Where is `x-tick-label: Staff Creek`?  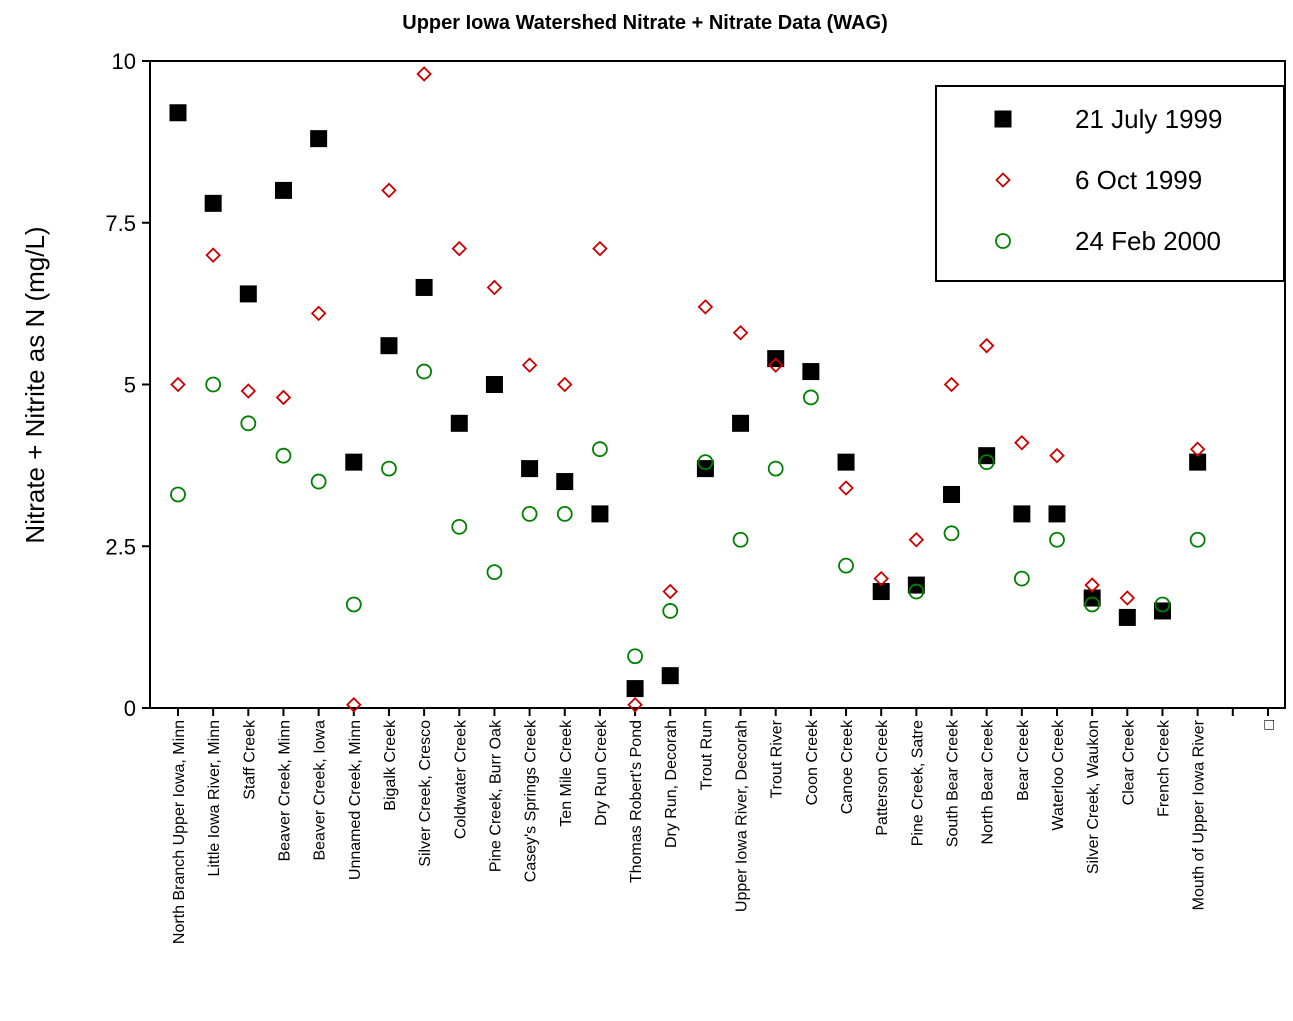 x-tick-label: Staff Creek is located at coordinates (249, 759).